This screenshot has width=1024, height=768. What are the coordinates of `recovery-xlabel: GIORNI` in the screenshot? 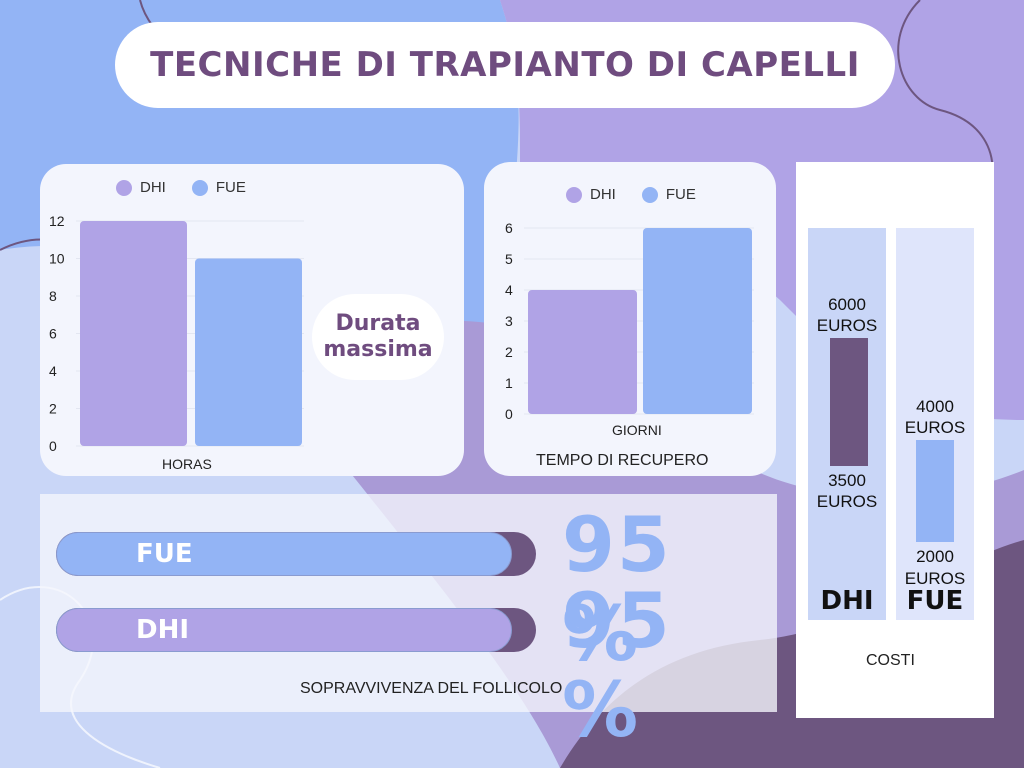 It's located at (637, 430).